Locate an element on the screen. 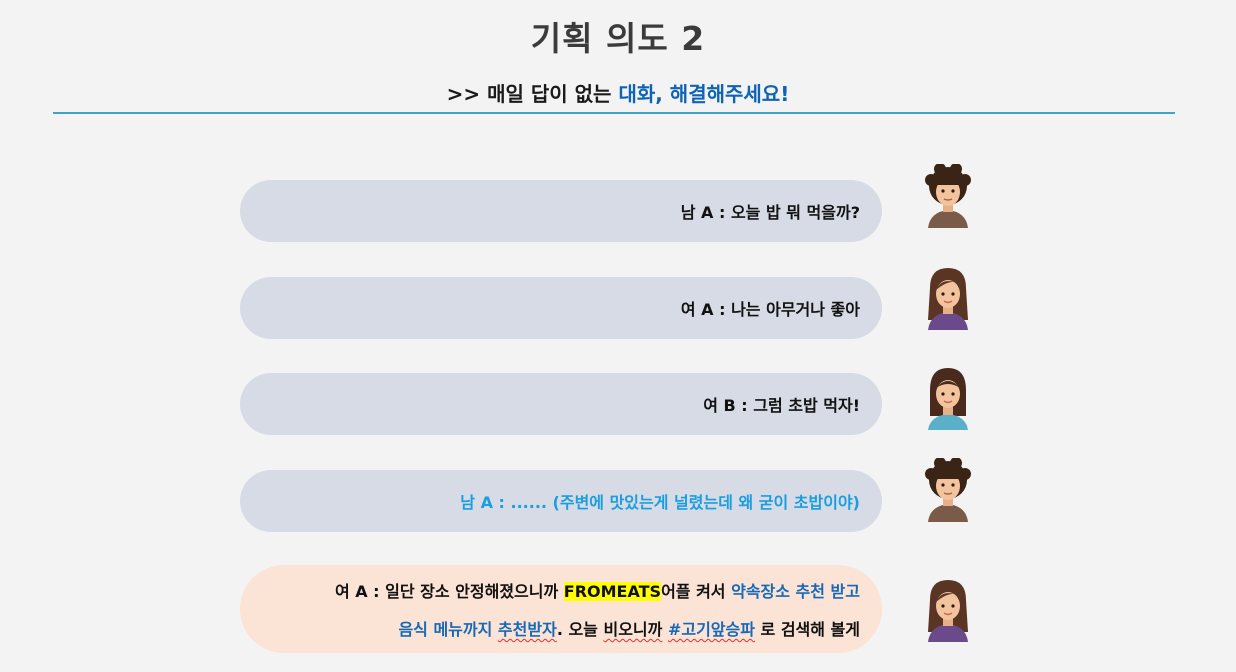  dialogue-bubble-2: 여 A : 나는 아무거나 좋아 is located at coordinates (561, 308).